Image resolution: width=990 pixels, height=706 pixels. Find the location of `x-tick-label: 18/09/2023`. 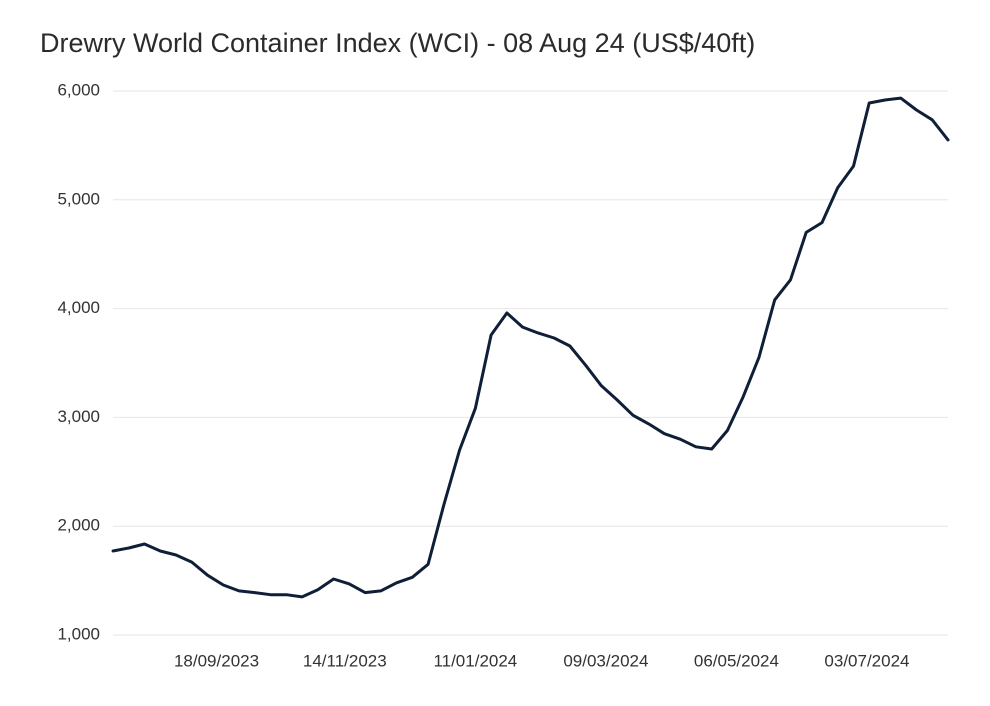

x-tick-label: 18/09/2023 is located at coordinates (216, 660).